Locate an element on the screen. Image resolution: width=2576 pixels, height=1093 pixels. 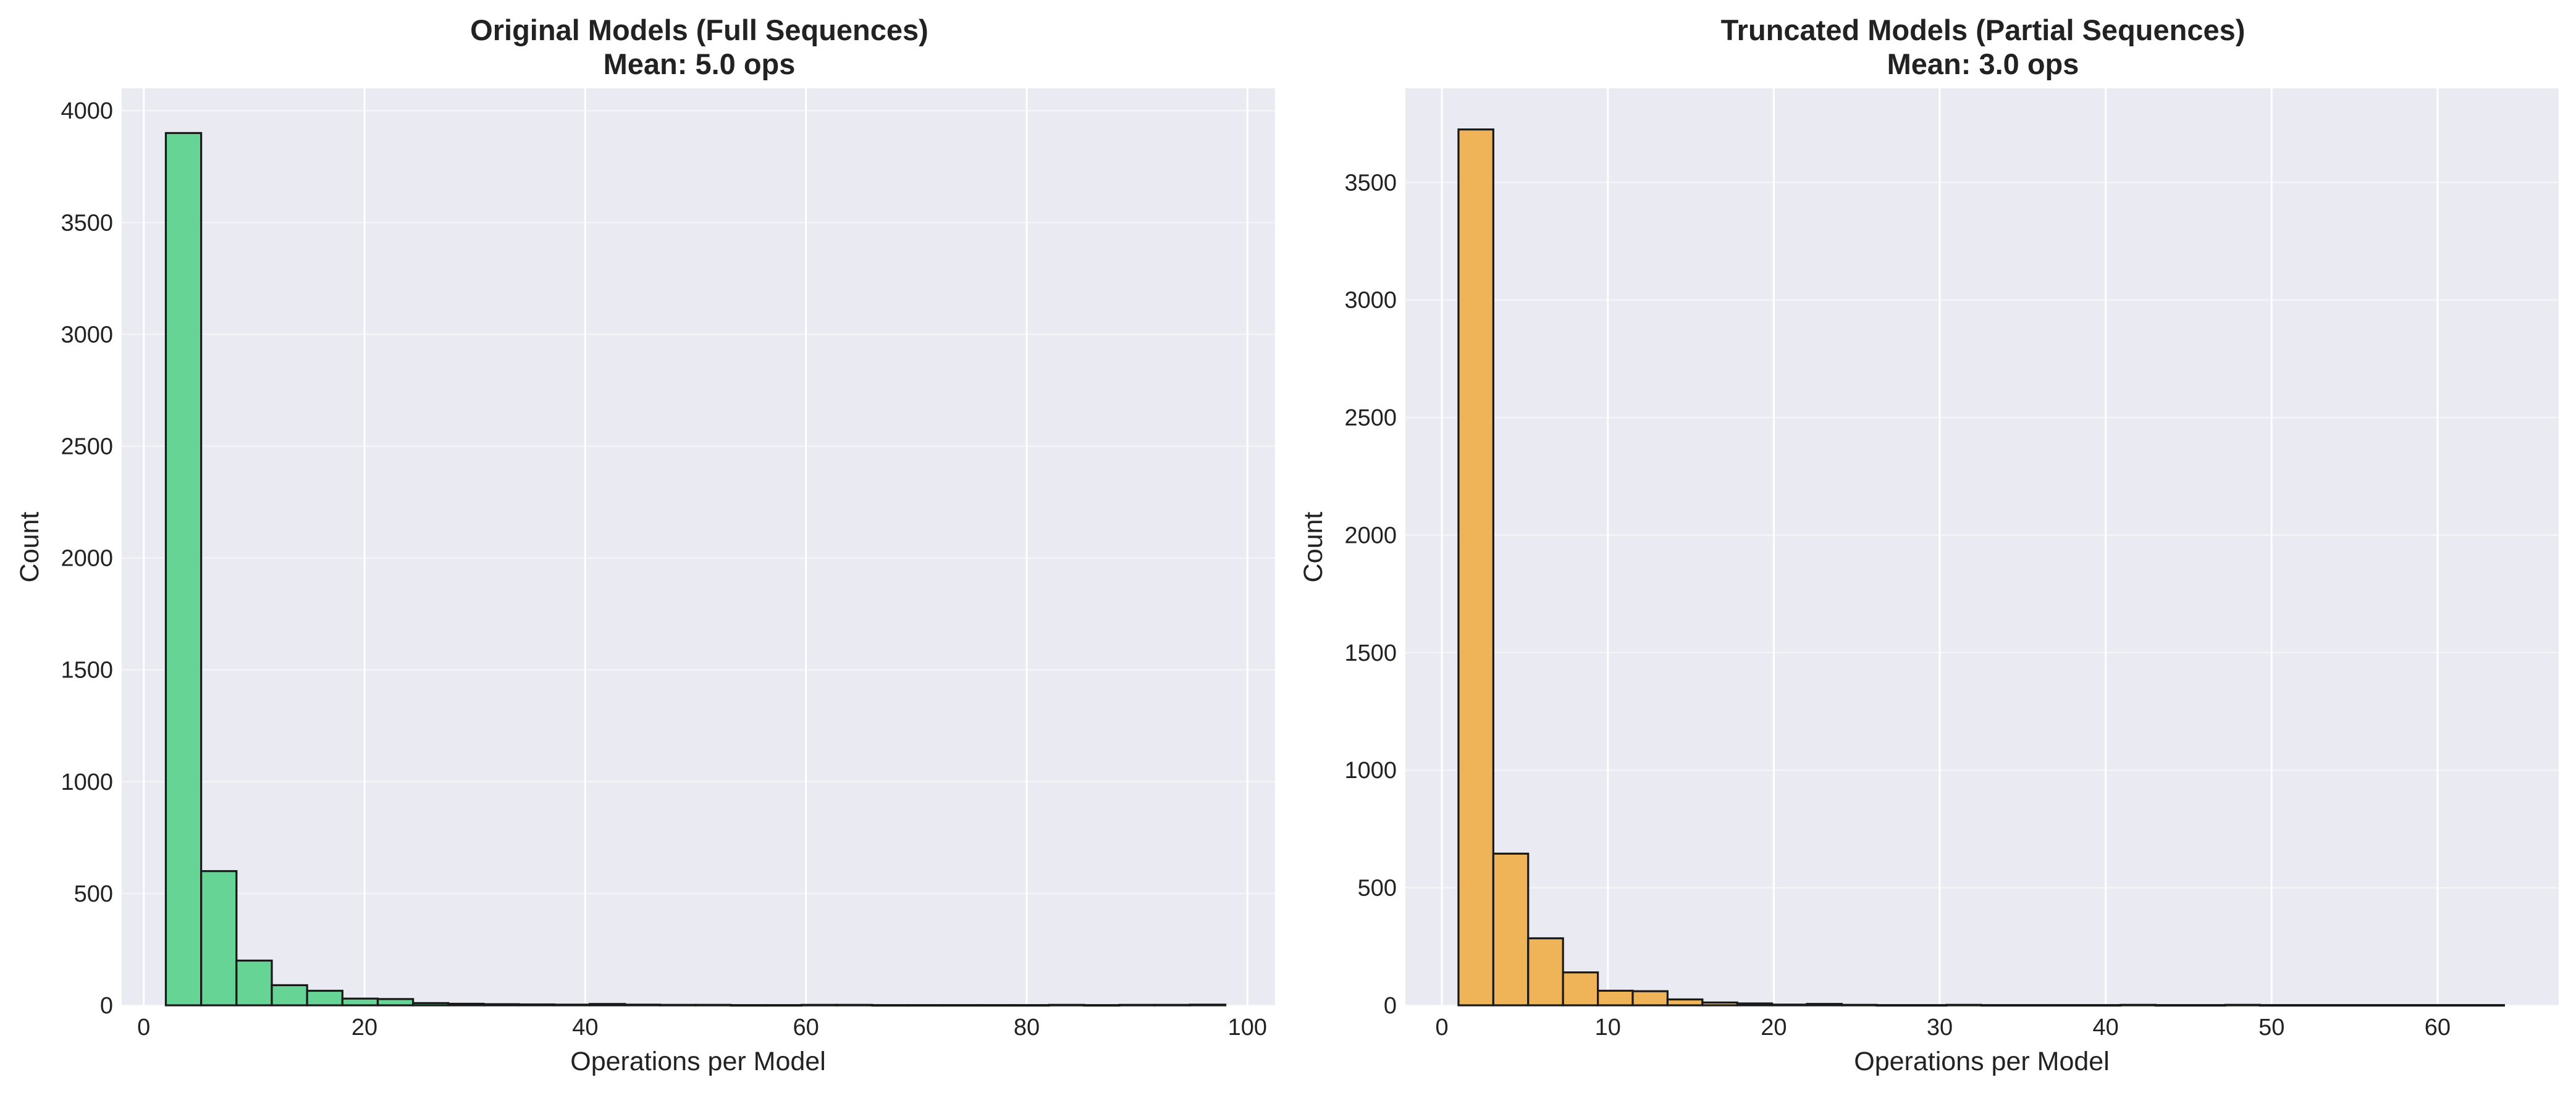
y-tick-labels: 0 500 1000 1500 2000 2500 3000 3500 4000 is located at coordinates (87, 558).